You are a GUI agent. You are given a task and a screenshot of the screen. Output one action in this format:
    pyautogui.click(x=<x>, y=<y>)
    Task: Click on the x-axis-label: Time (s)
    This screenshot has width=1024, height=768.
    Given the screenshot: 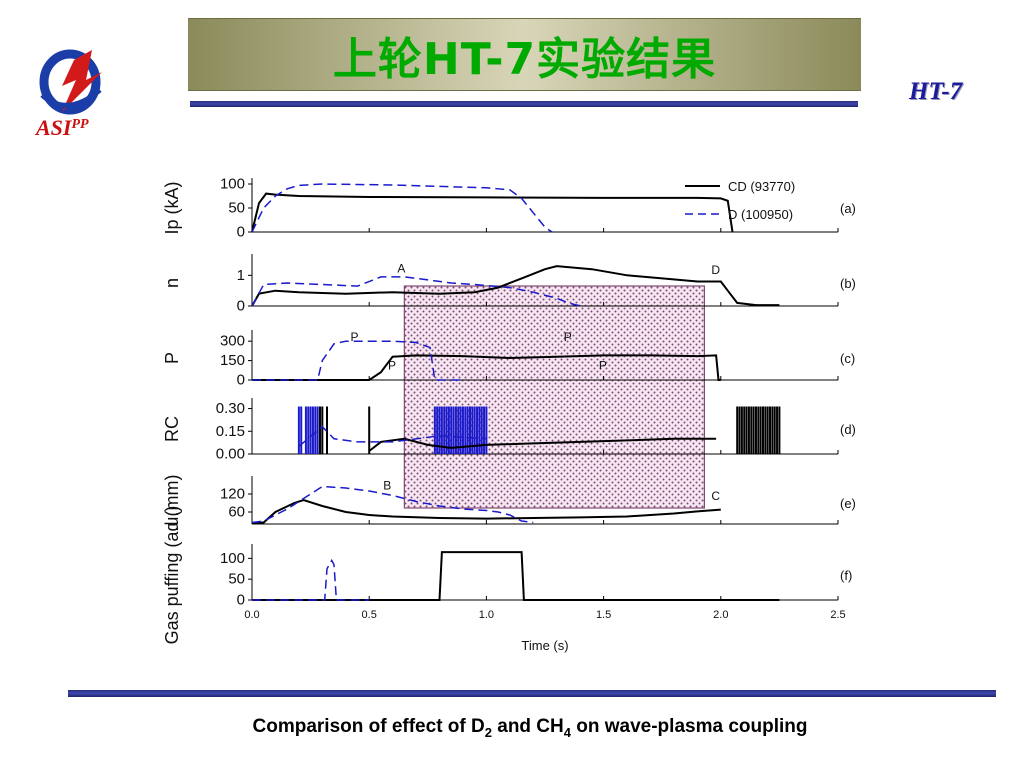 What is the action you would take?
    pyautogui.click(x=544, y=645)
    